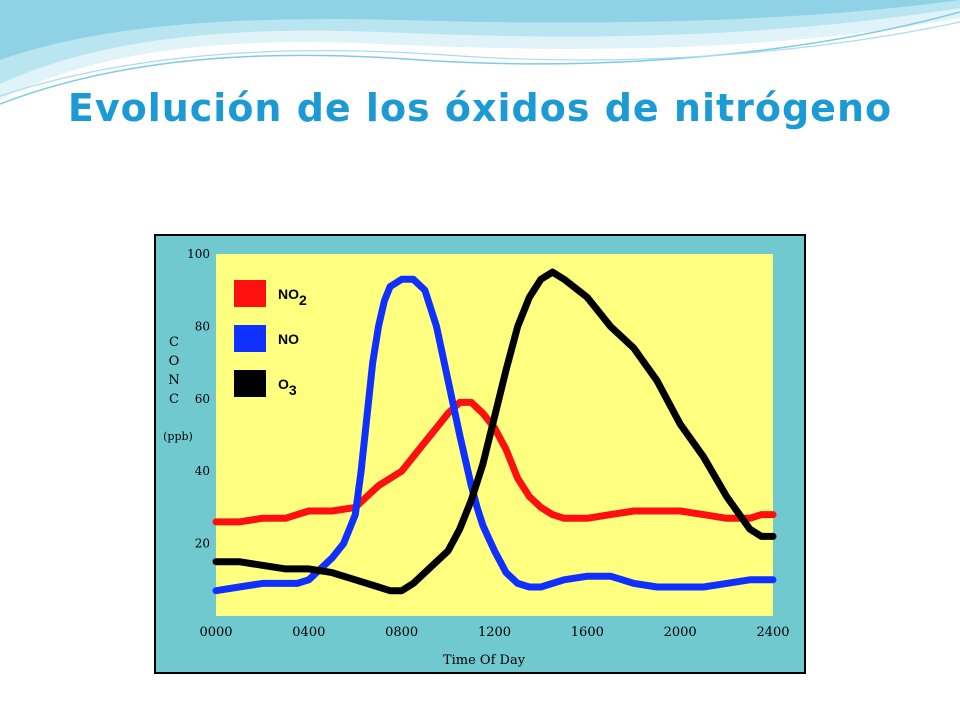 This screenshot has width=960, height=720. Describe the element at coordinates (215, 632) in the screenshot. I see `x-tick-label: 0000` at that location.